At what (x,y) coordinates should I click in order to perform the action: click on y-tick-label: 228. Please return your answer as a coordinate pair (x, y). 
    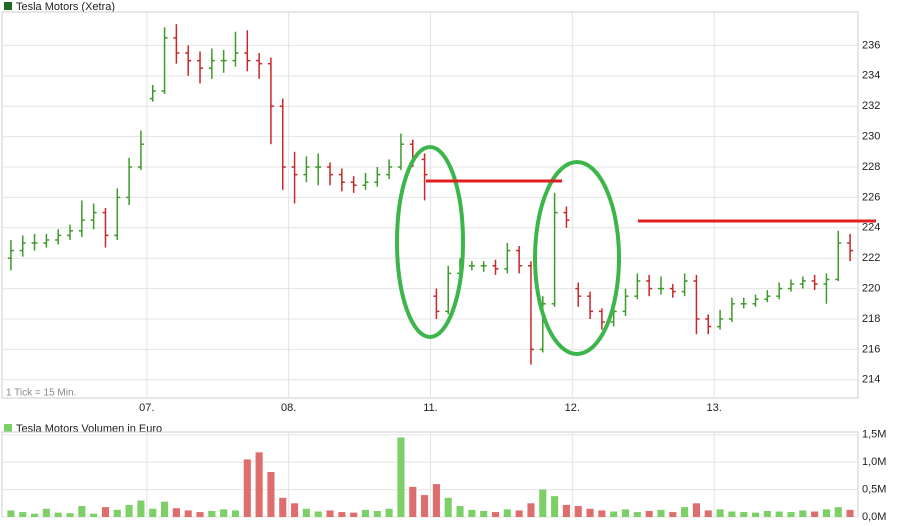
    Looking at the image, I should click on (871, 167).